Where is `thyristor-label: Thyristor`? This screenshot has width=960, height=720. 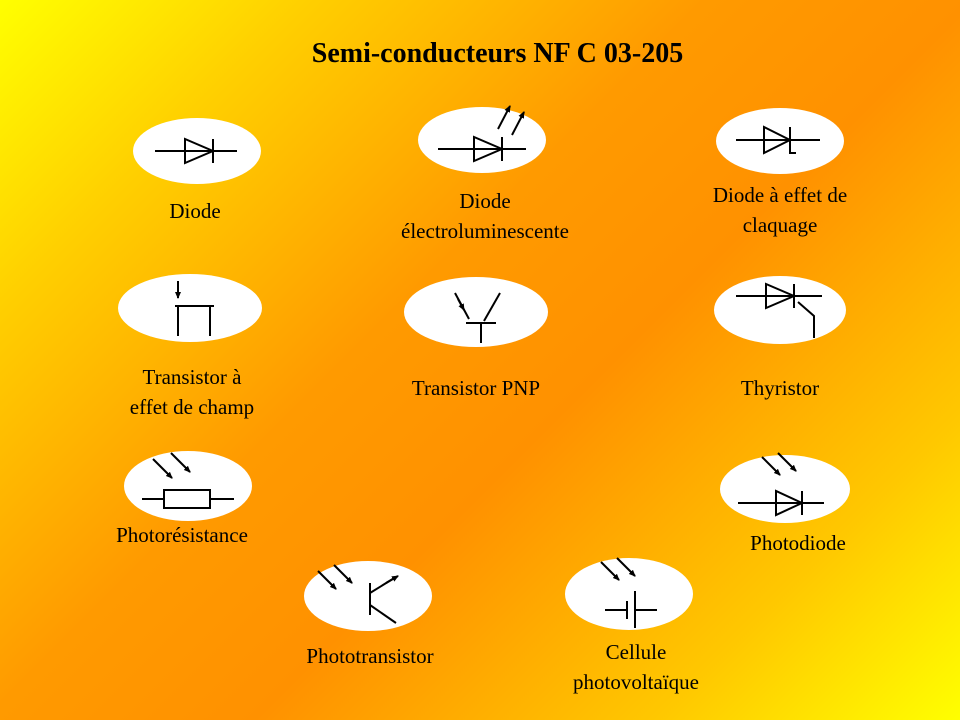 thyristor-label: Thyristor is located at coordinates (780, 388).